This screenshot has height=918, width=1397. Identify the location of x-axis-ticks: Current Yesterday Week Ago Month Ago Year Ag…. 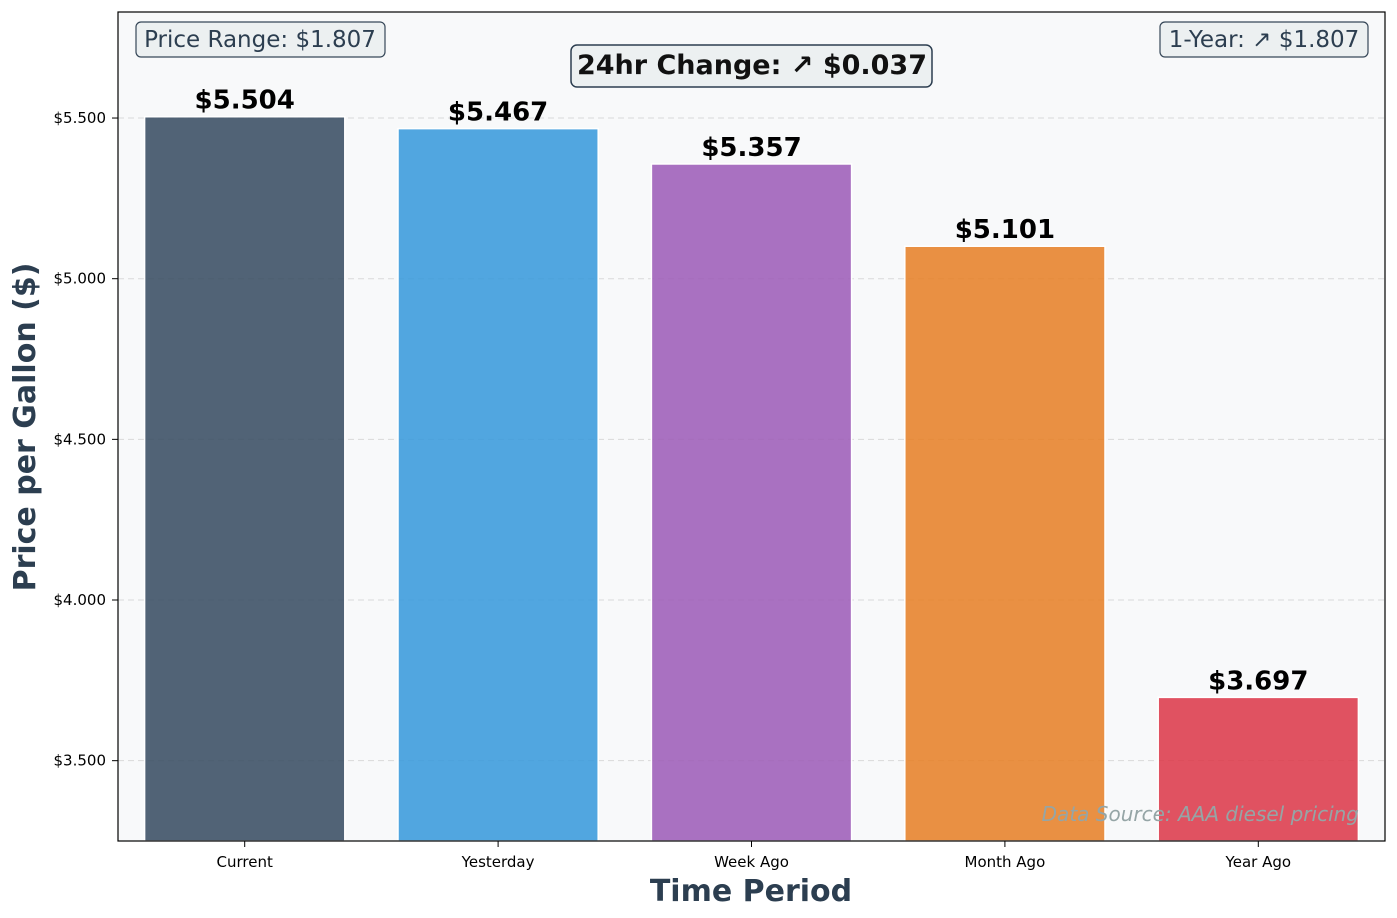
(754, 856).